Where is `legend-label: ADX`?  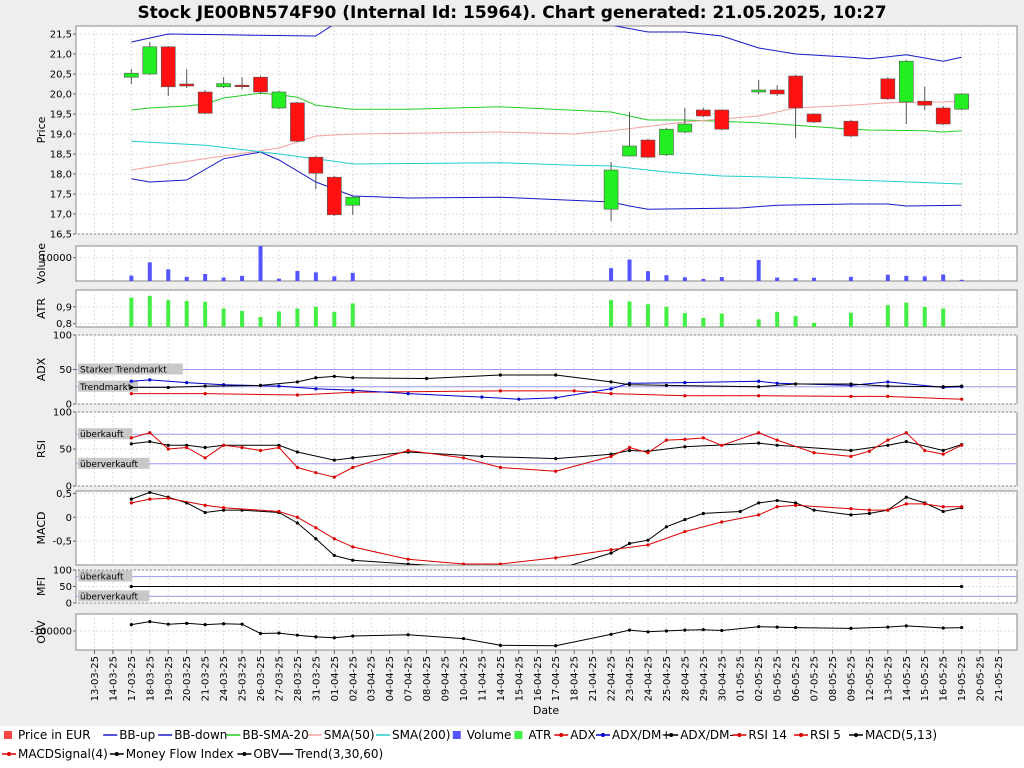 legend-label: ADX is located at coordinates (583, 735).